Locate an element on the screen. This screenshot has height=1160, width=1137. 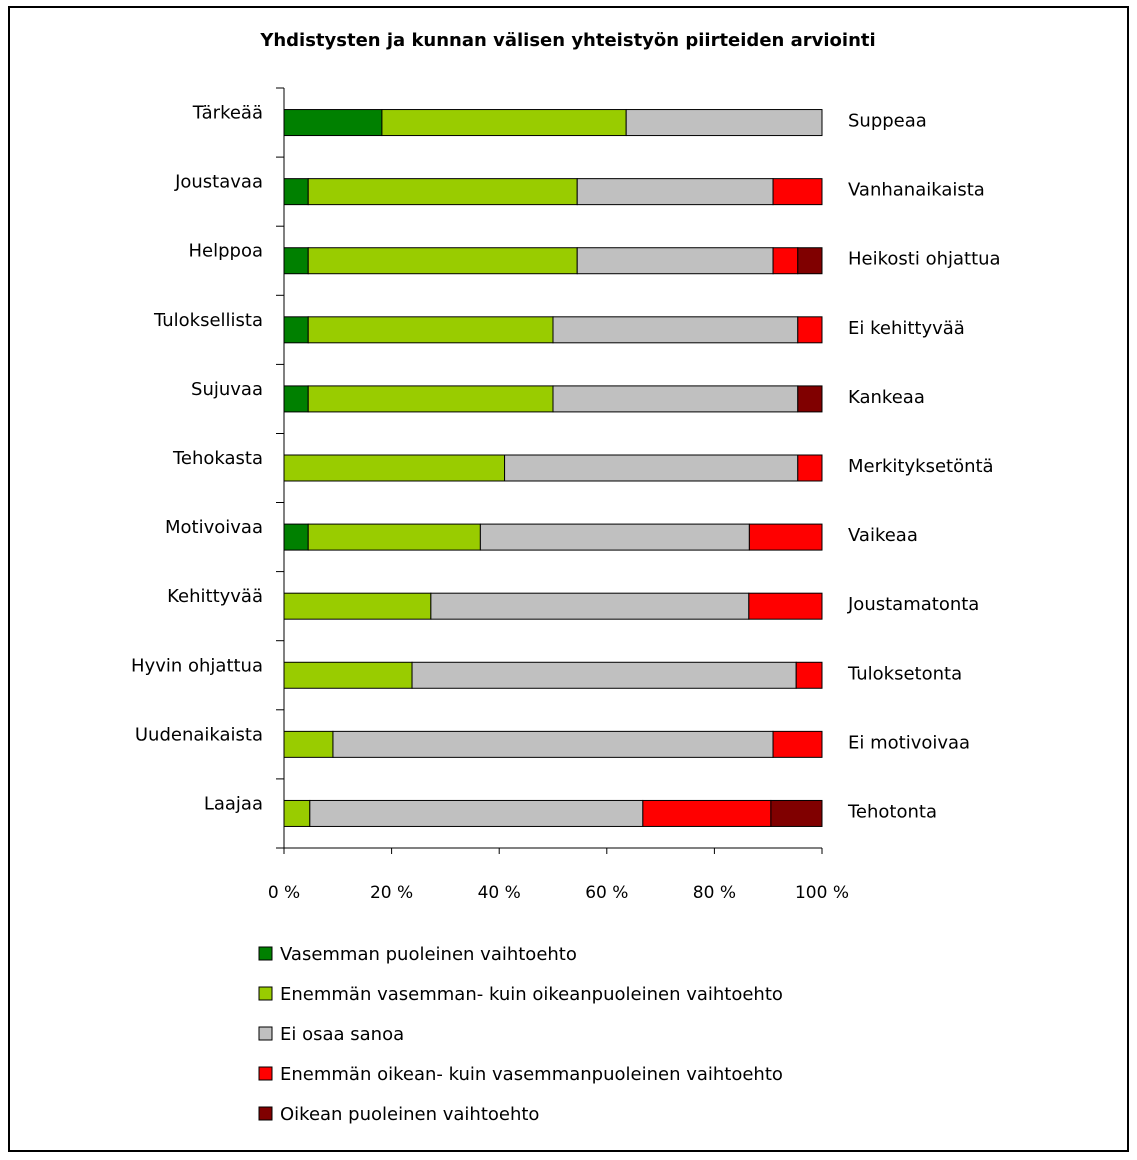
x-tick-label: 60 % is located at coordinates (606, 893).